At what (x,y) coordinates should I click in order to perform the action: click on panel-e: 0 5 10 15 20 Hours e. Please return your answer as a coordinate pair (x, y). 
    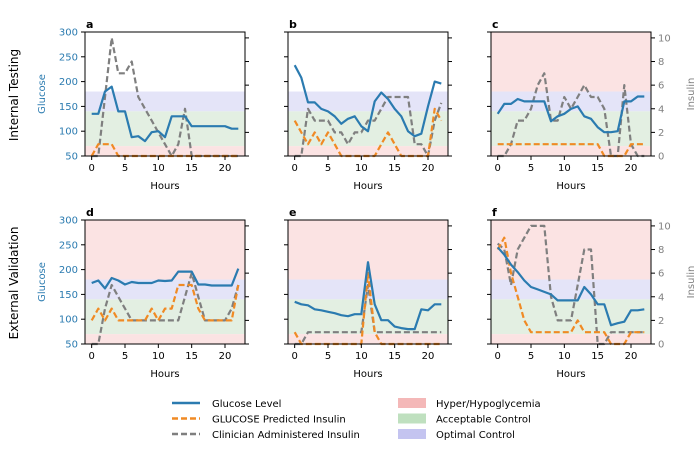
    Looking at the image, I should click on (368, 293).